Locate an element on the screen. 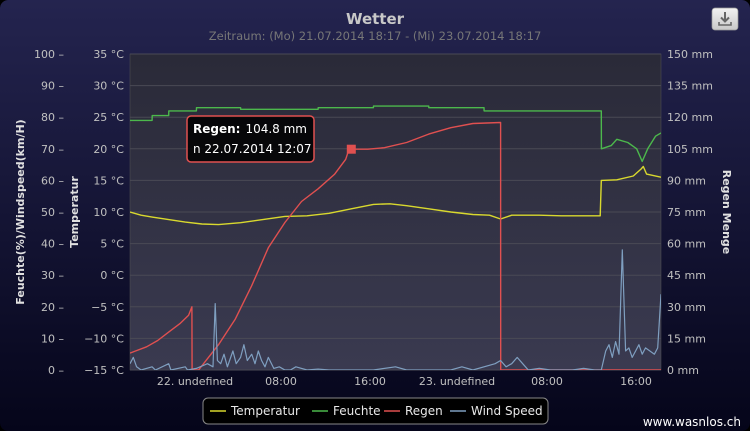 The height and width of the screenshot is (431, 750). legend-label: Temperatur is located at coordinates (265, 411).